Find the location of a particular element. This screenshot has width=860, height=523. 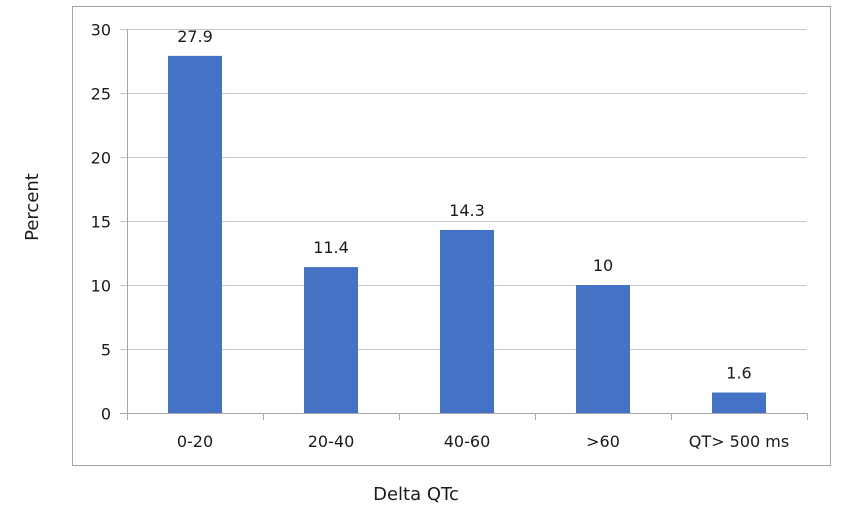

y-tick-label: 20 is located at coordinates (101, 158).